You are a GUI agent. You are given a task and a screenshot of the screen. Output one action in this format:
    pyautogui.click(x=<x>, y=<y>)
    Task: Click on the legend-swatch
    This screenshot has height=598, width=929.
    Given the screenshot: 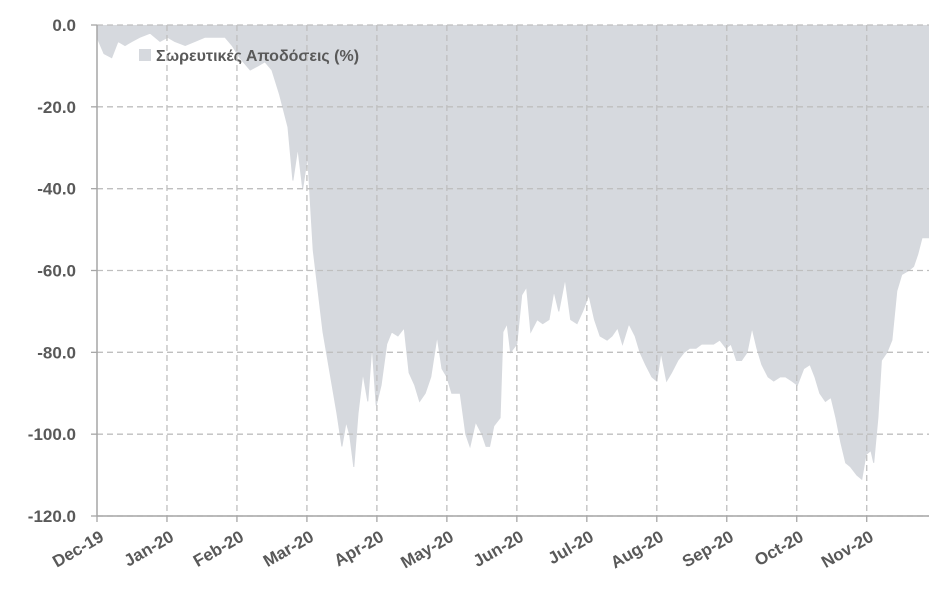 What is the action you would take?
    pyautogui.click(x=145, y=55)
    